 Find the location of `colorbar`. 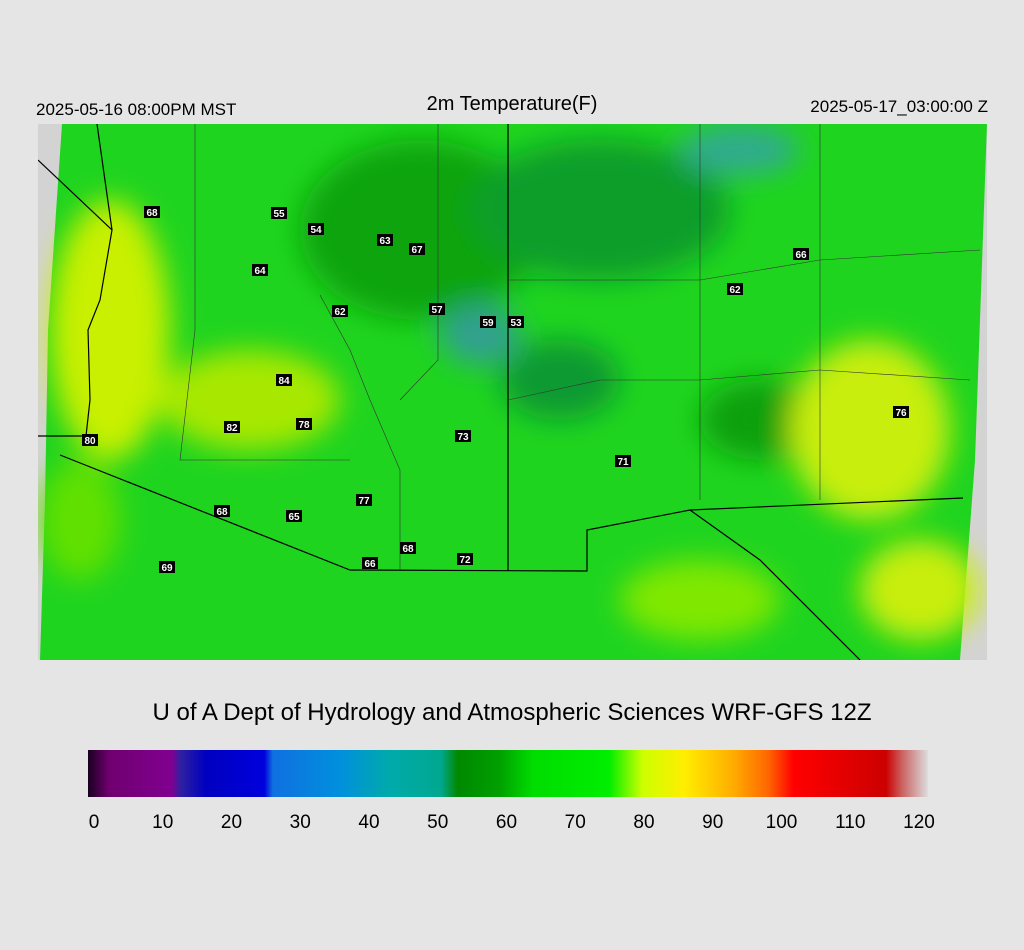

colorbar is located at coordinates (508, 773).